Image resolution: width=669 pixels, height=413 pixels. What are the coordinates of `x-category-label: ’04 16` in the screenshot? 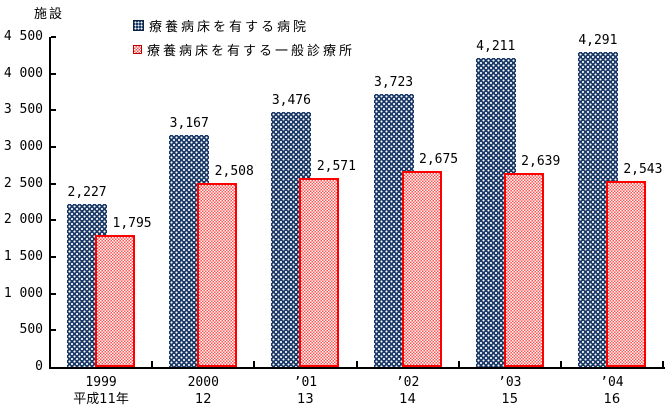 It's located at (612, 391).